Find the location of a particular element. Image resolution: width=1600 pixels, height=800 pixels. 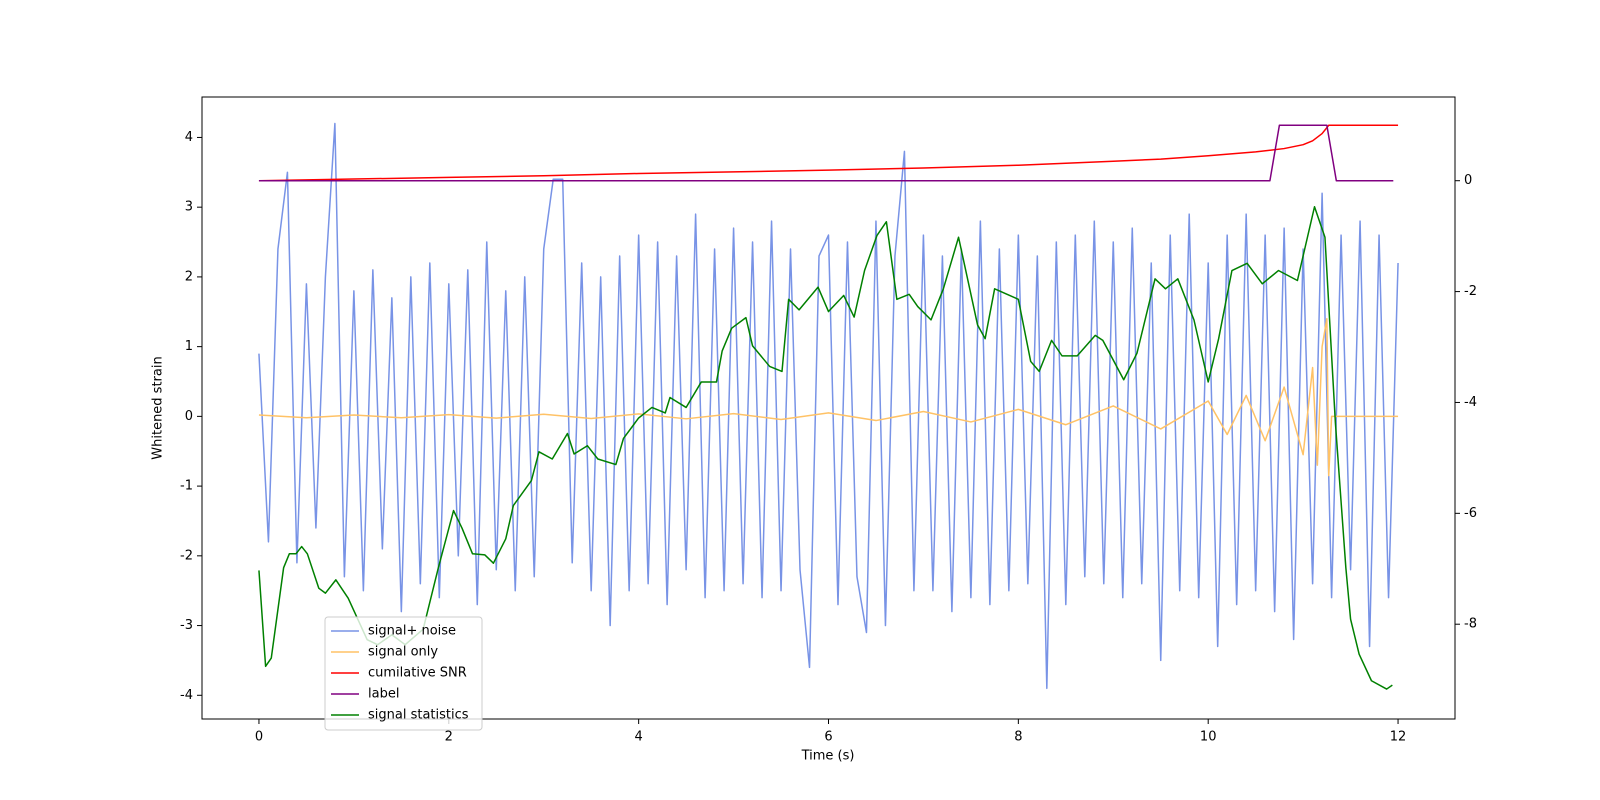

y-axis-label: Whitened strain is located at coordinates (158, 407).